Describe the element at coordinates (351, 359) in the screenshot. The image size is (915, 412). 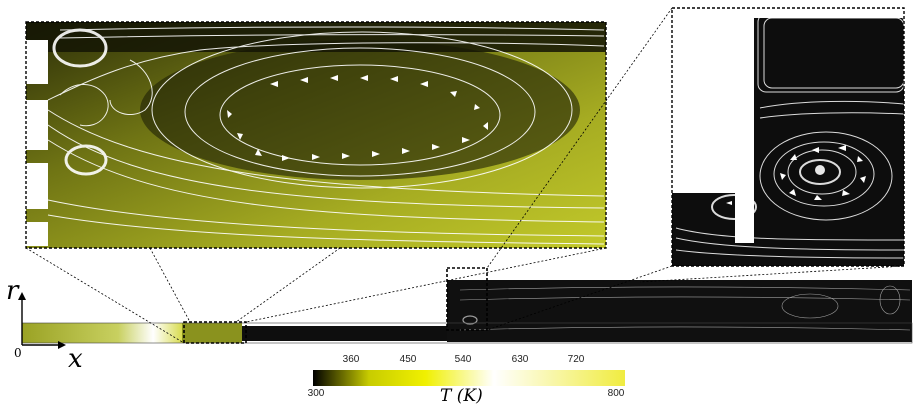
I see `colorbar-tick: 360` at that location.